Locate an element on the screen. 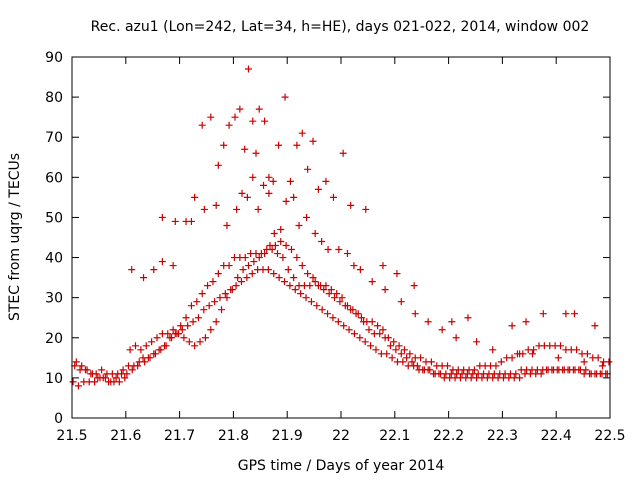 This screenshot has height=480, width=640. y-axis-label: STEC from uqrg / TECUs is located at coordinates (15, 237).